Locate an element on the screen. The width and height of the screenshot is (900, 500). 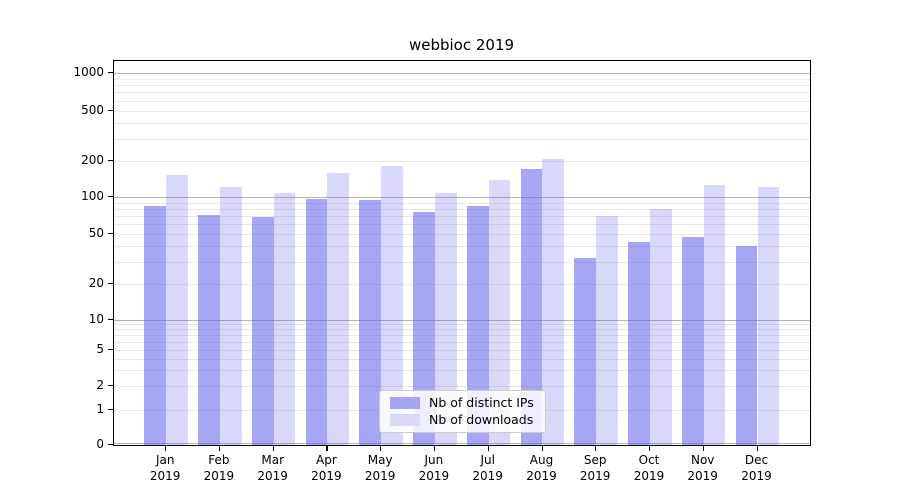
y-tick-label: 10 is located at coordinates (96, 318).